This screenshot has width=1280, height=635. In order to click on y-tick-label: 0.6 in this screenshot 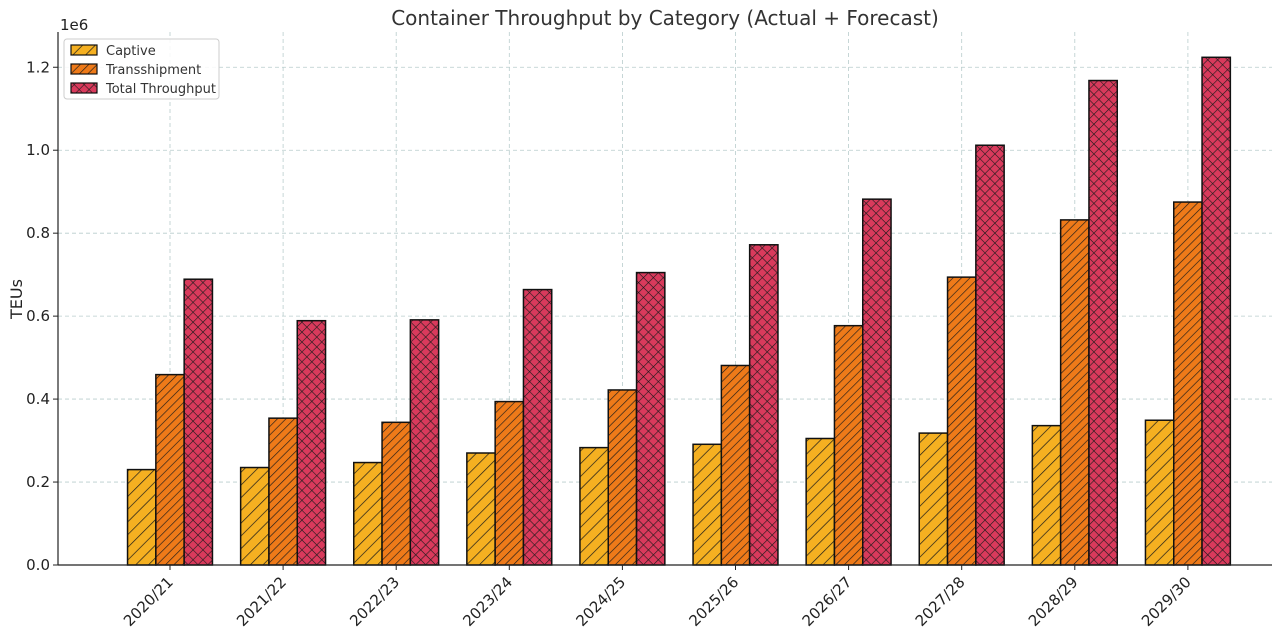, I will do `click(38, 316)`.